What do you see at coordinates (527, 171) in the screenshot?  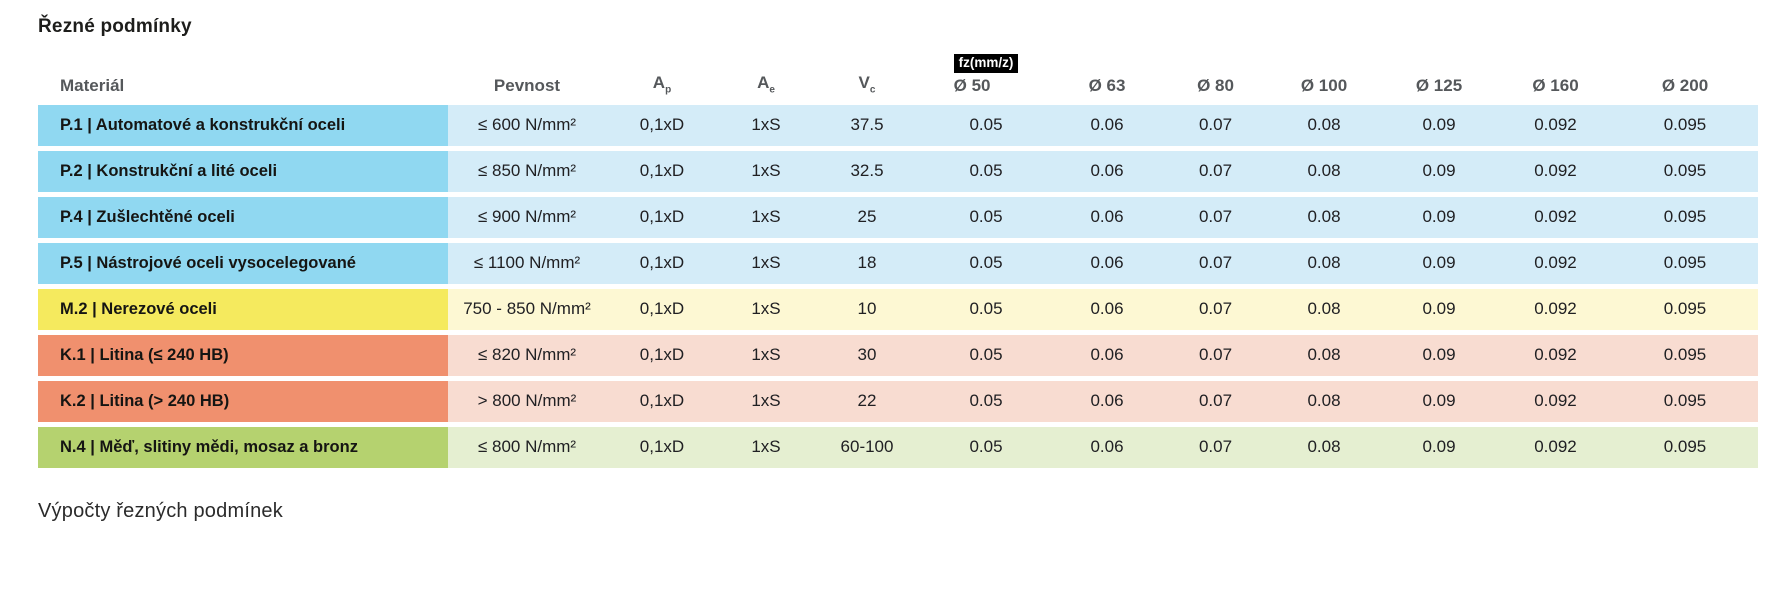 I see `pevnost-cell: ≤ 850 N/mm²` at bounding box center [527, 171].